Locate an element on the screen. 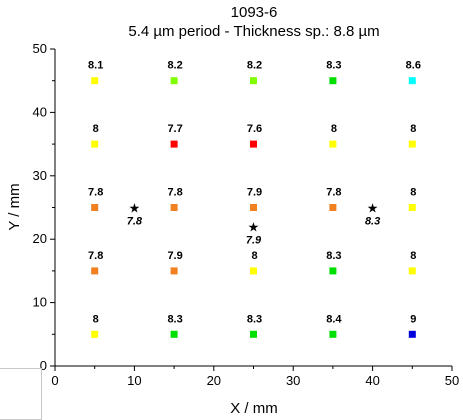 The height and width of the screenshot is (420, 463). x-tick-label: 20 is located at coordinates (214, 380).